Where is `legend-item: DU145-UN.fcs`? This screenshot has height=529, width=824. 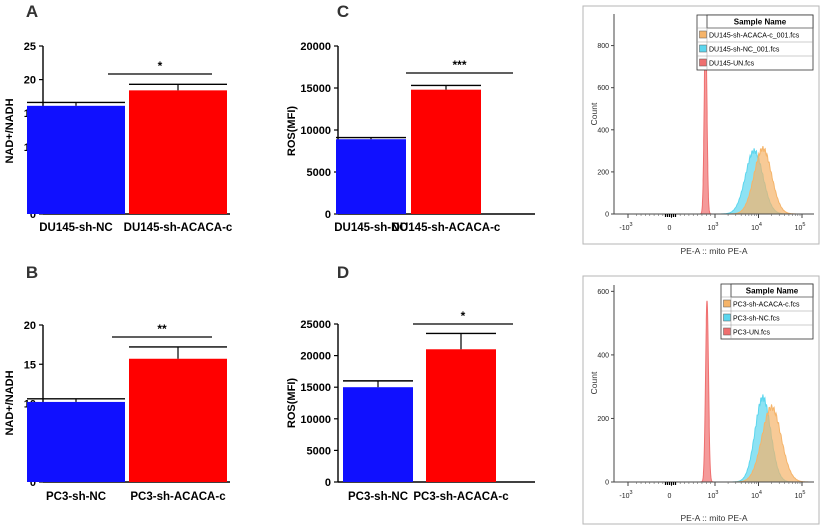
legend-item: DU145-UN.fcs is located at coordinates (732, 64).